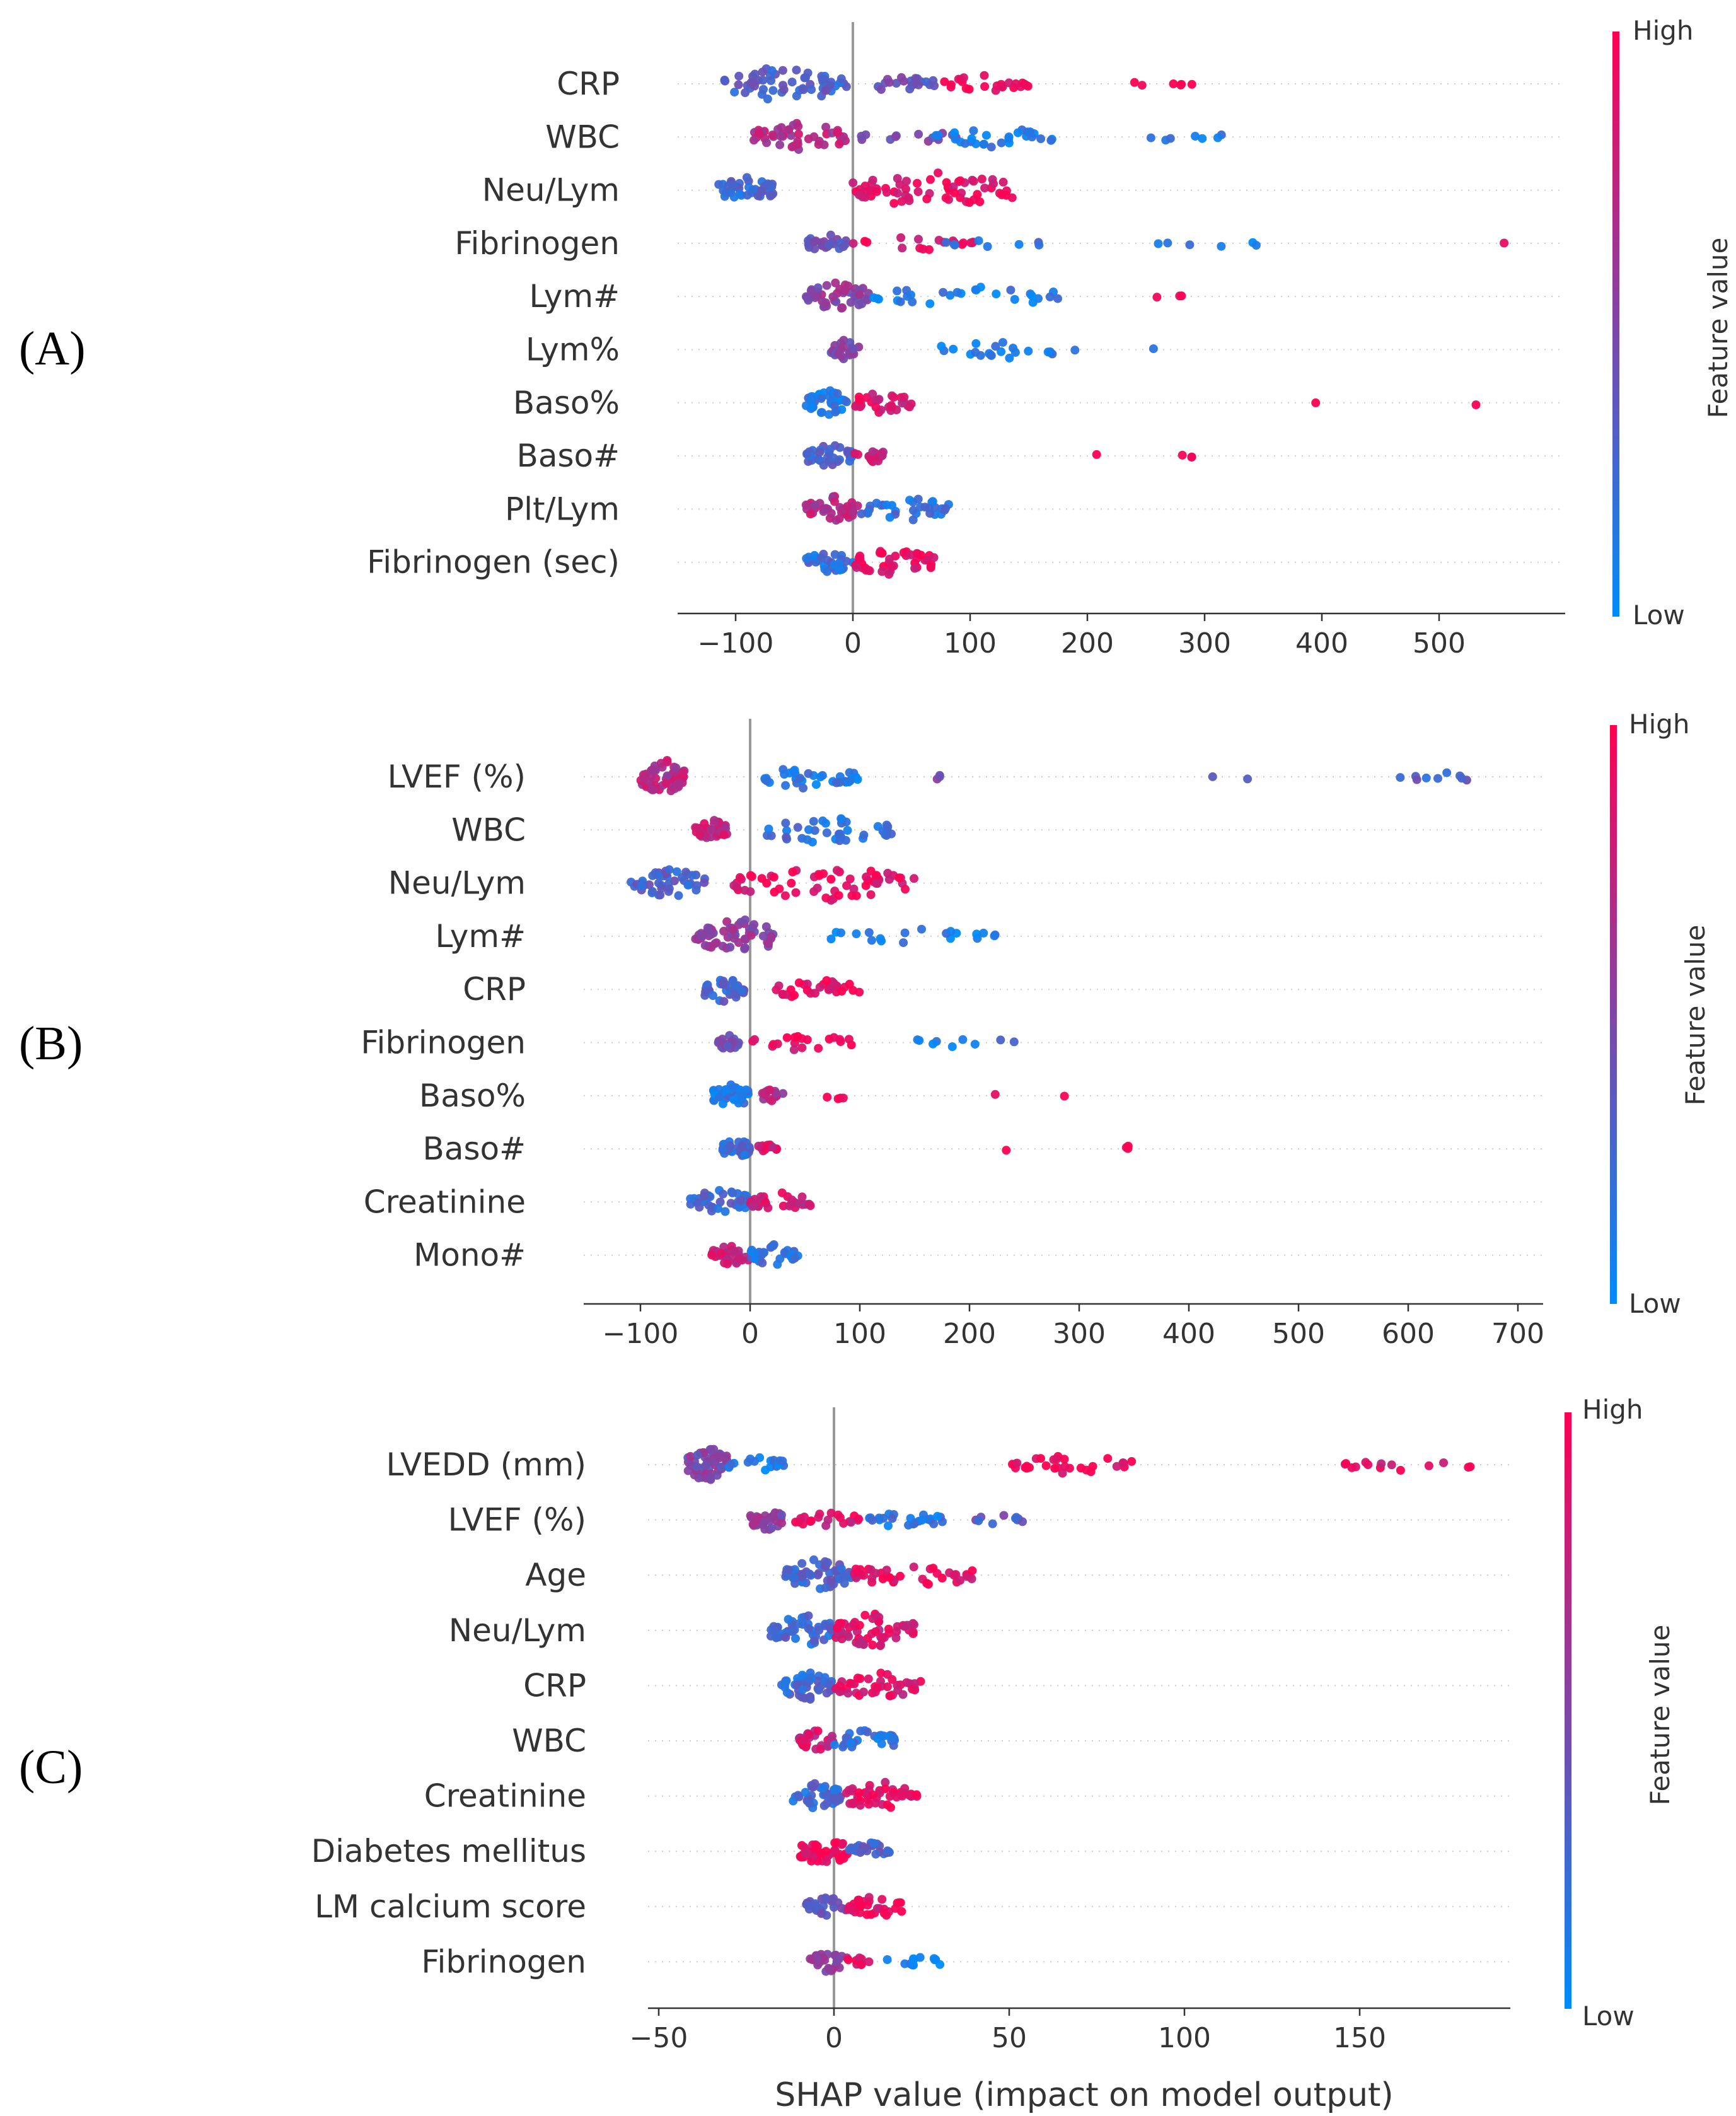 The width and height of the screenshot is (1736, 2116). What do you see at coordinates (1659, 615) in the screenshot?
I see `colorbar-low-label: Low` at bounding box center [1659, 615].